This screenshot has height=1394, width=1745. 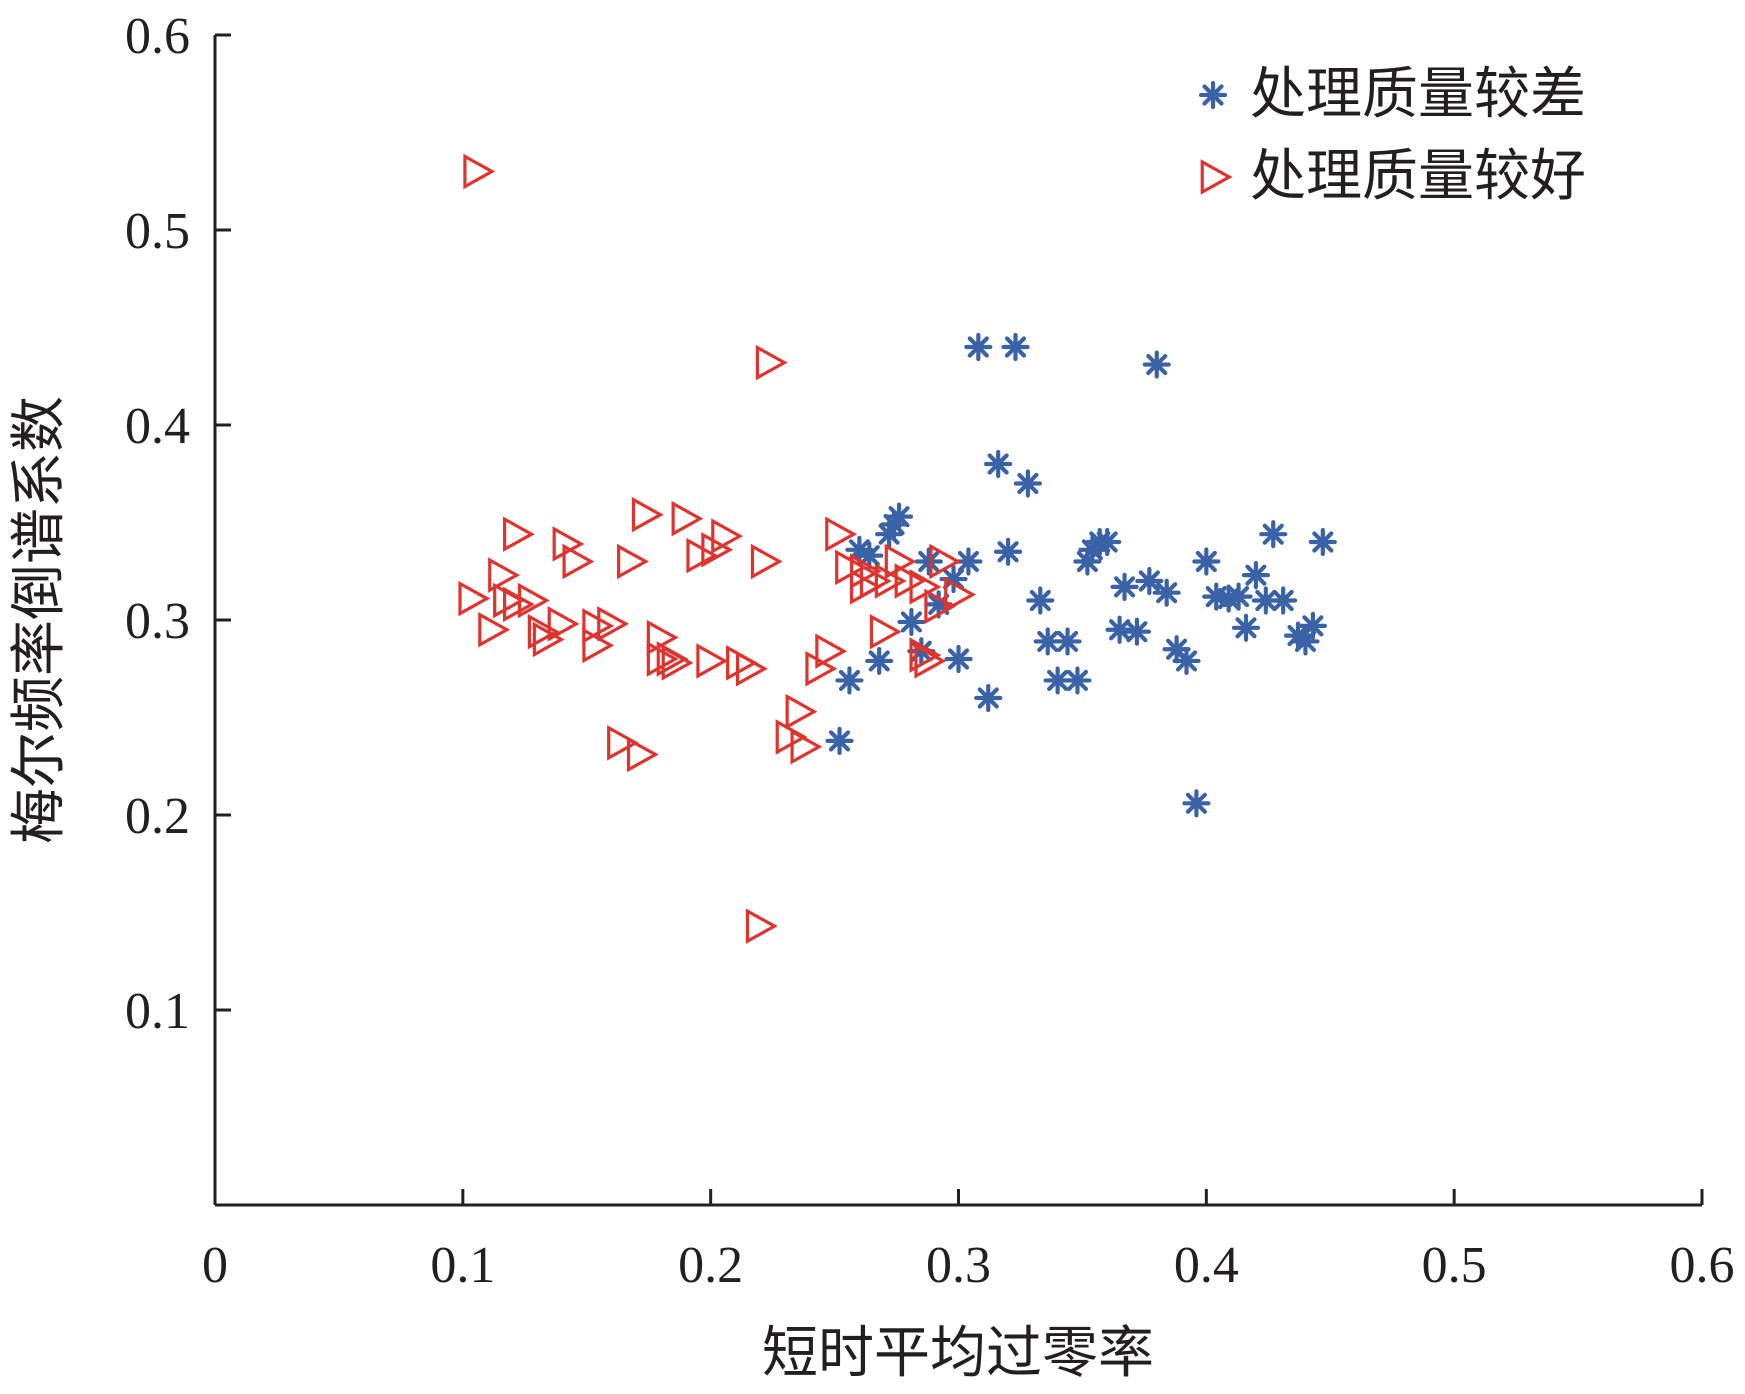 What do you see at coordinates (215, 1265) in the screenshot?
I see `x-tick-label: 0` at bounding box center [215, 1265].